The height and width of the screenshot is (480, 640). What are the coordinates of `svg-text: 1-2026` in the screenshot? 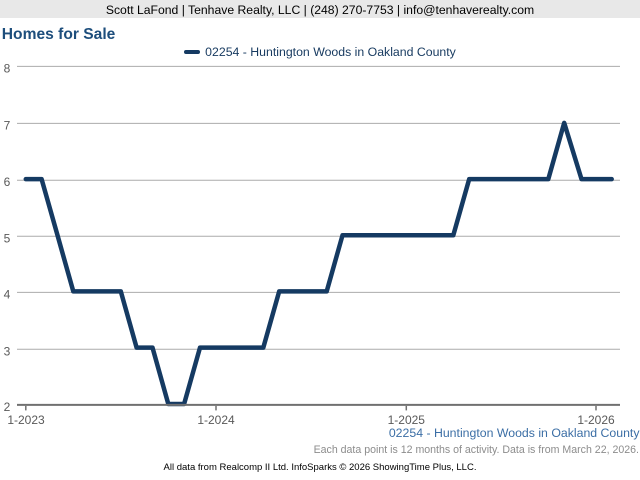 It's located at (596, 420).